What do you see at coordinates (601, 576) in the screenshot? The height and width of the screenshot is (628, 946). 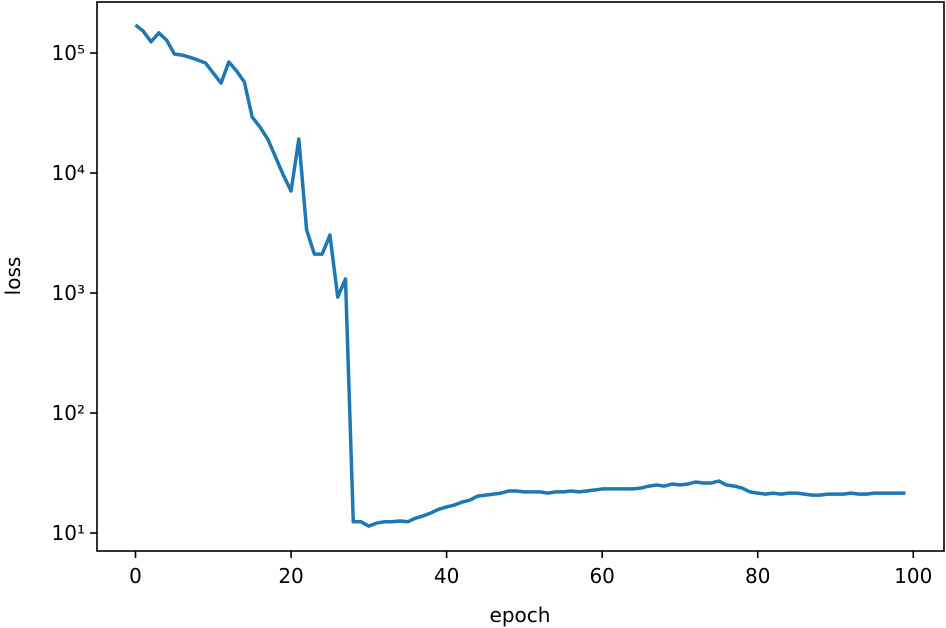 I see `x-tick-label: 60` at bounding box center [601, 576].